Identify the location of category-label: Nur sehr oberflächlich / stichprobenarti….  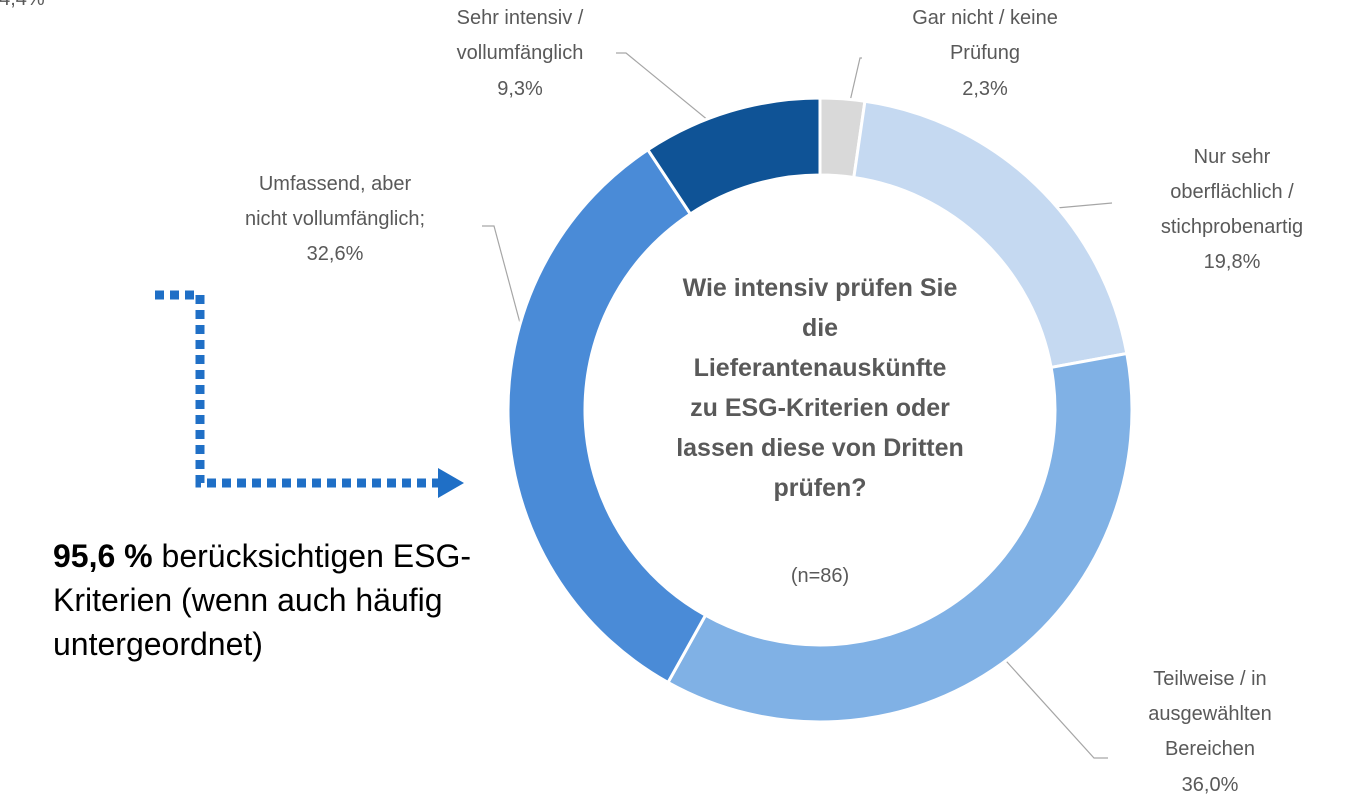
(1232, 192).